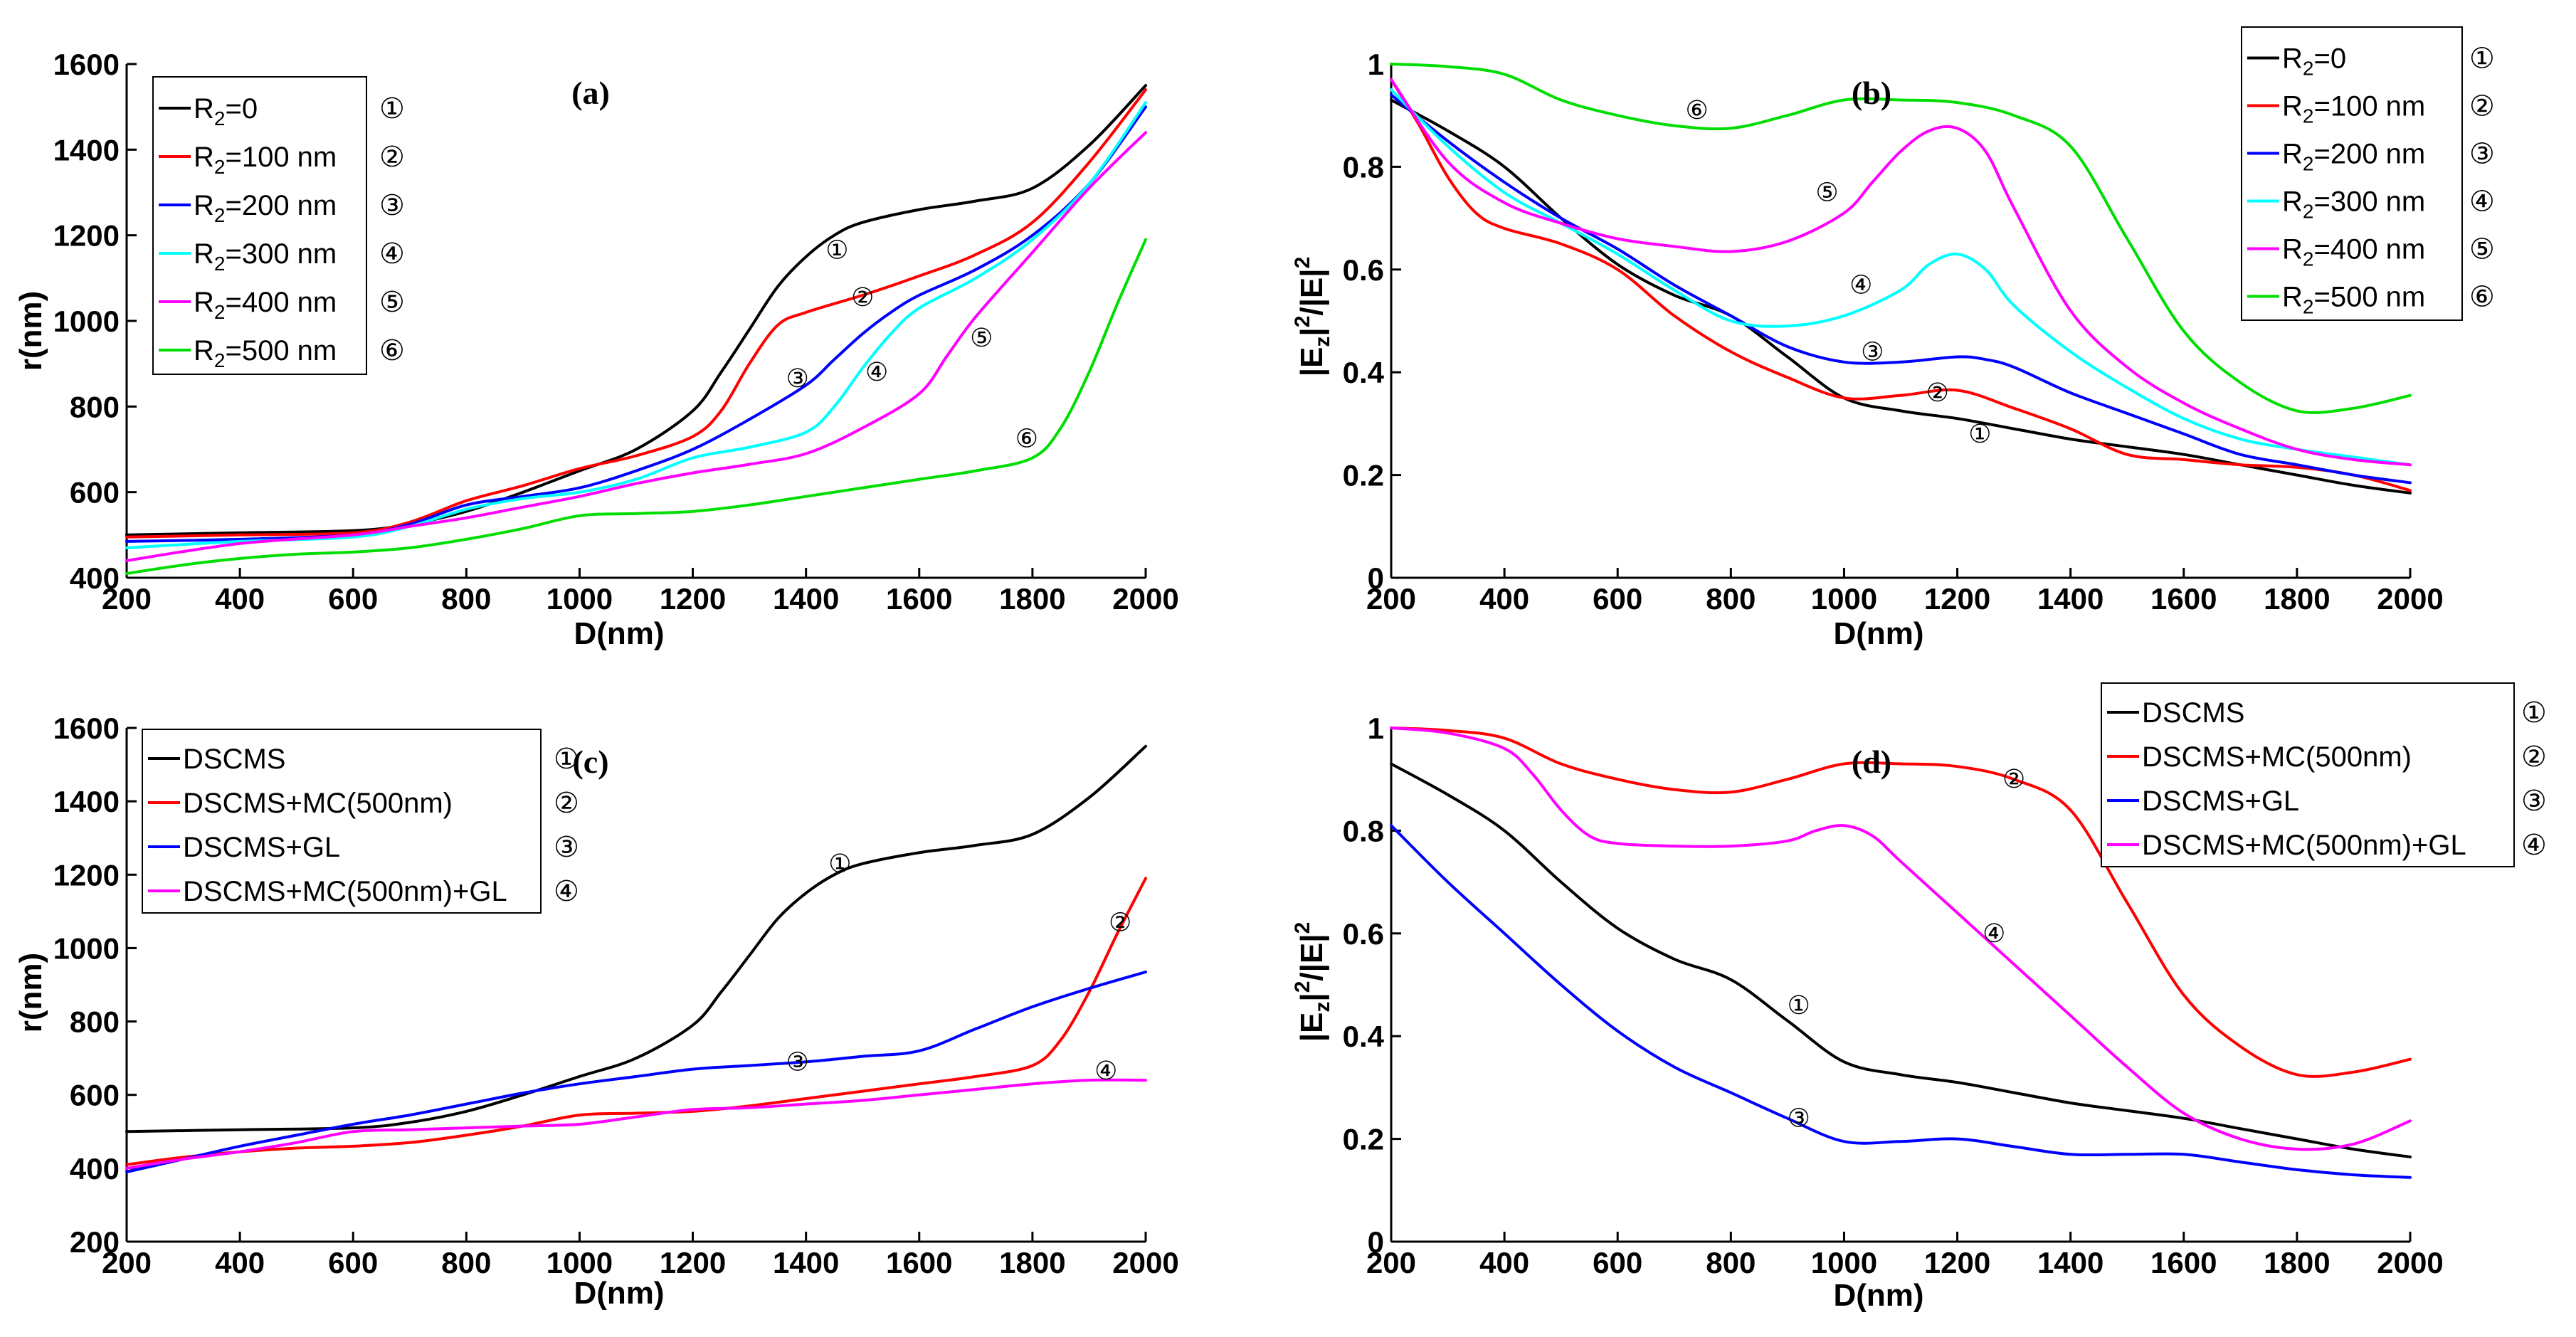  Describe the element at coordinates (1826, 193) in the screenshot. I see `series-callout-5: ⑤` at that location.